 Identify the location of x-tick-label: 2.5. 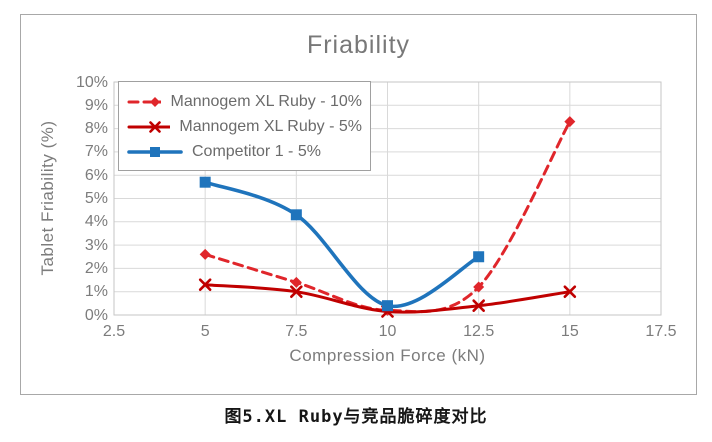
(114, 331).